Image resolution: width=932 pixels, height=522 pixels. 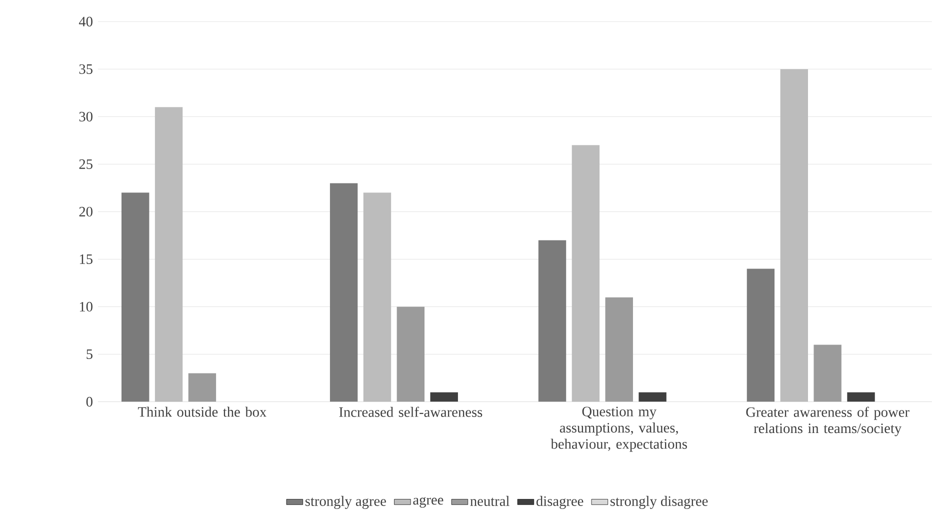 What do you see at coordinates (428, 502) in the screenshot?
I see `legend-label: agree` at bounding box center [428, 502].